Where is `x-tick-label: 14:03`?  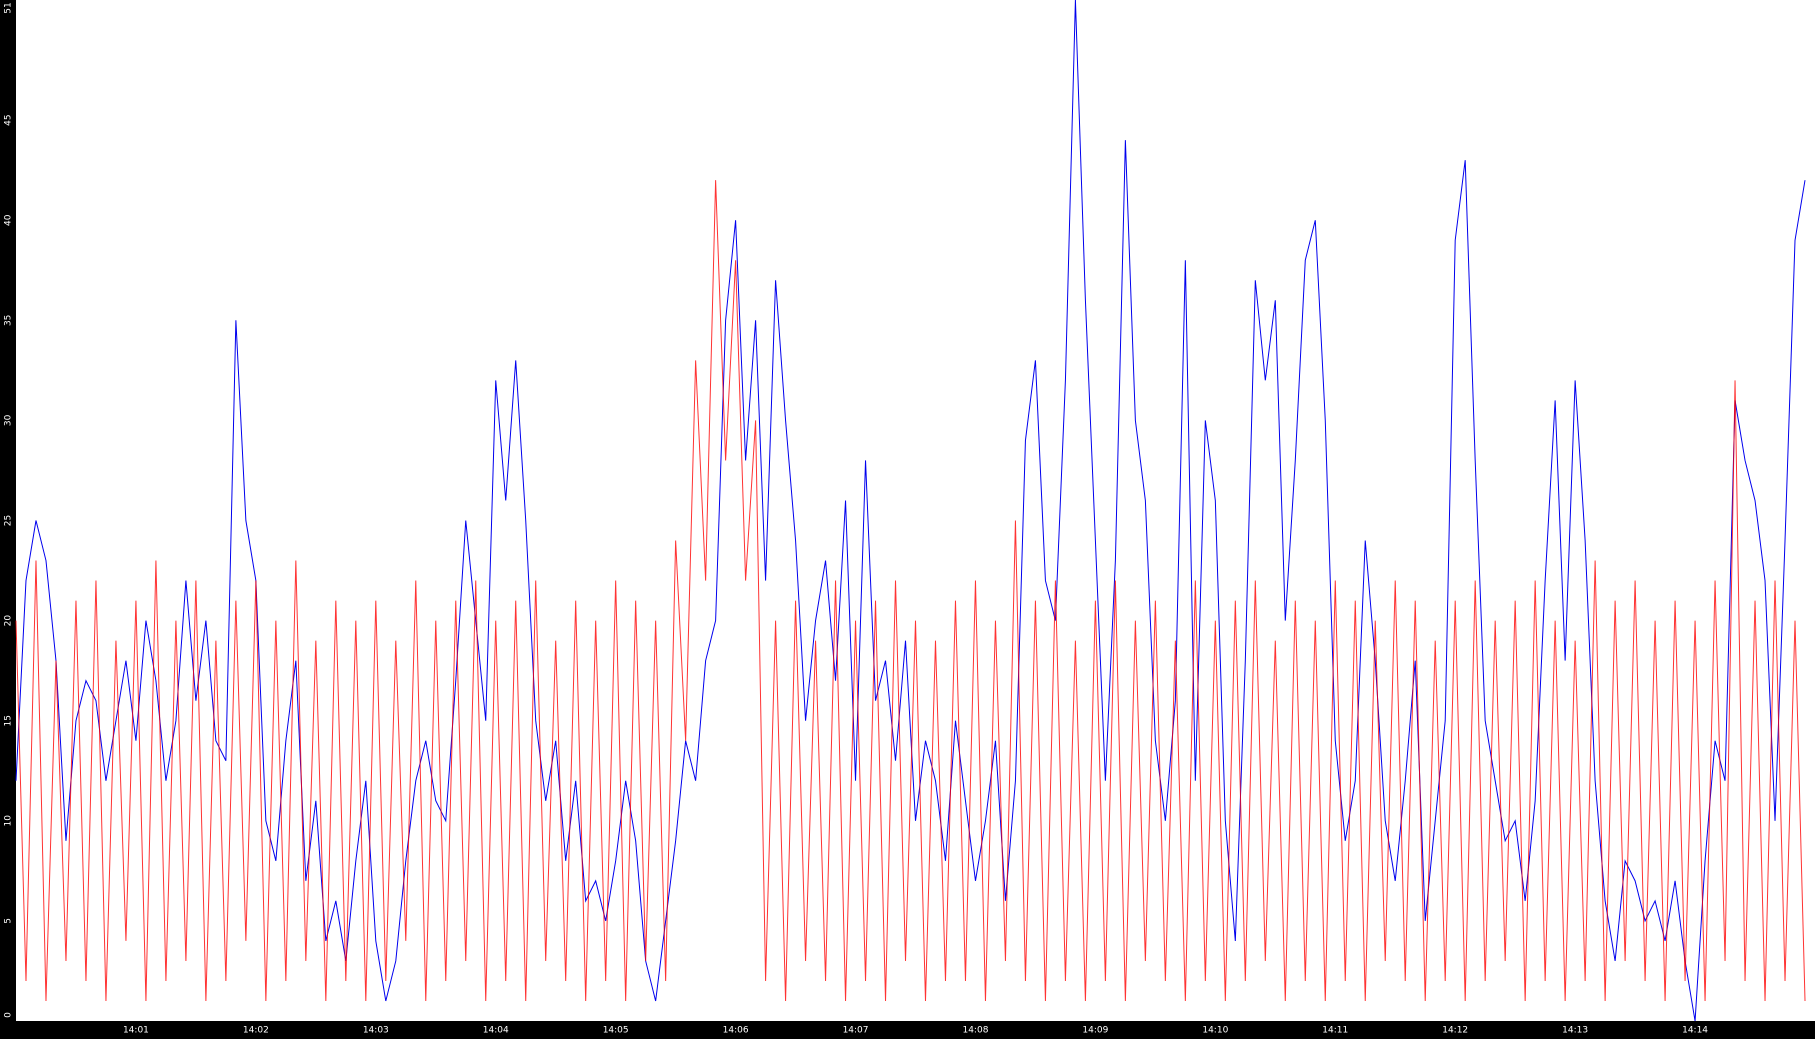 x-tick-label: 14:03 is located at coordinates (376, 1031).